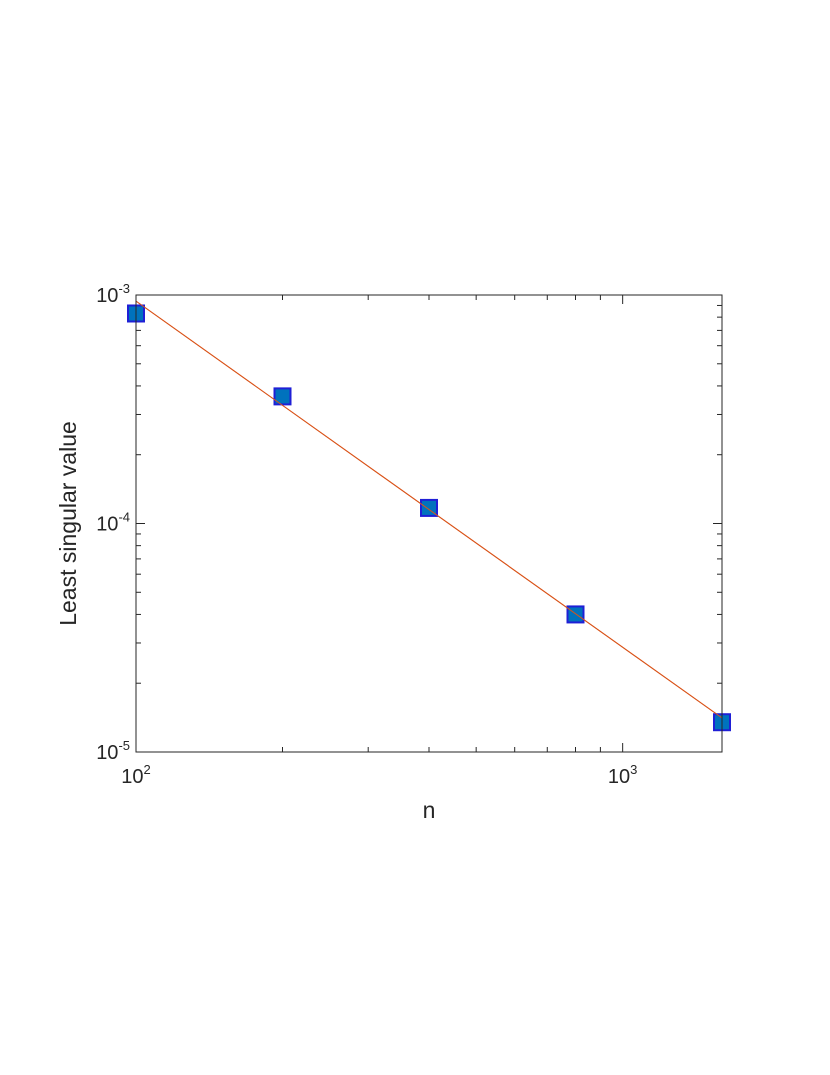  What do you see at coordinates (113, 523) in the screenshot?
I see `y-tick-label: 10⁻⁴` at bounding box center [113, 523].